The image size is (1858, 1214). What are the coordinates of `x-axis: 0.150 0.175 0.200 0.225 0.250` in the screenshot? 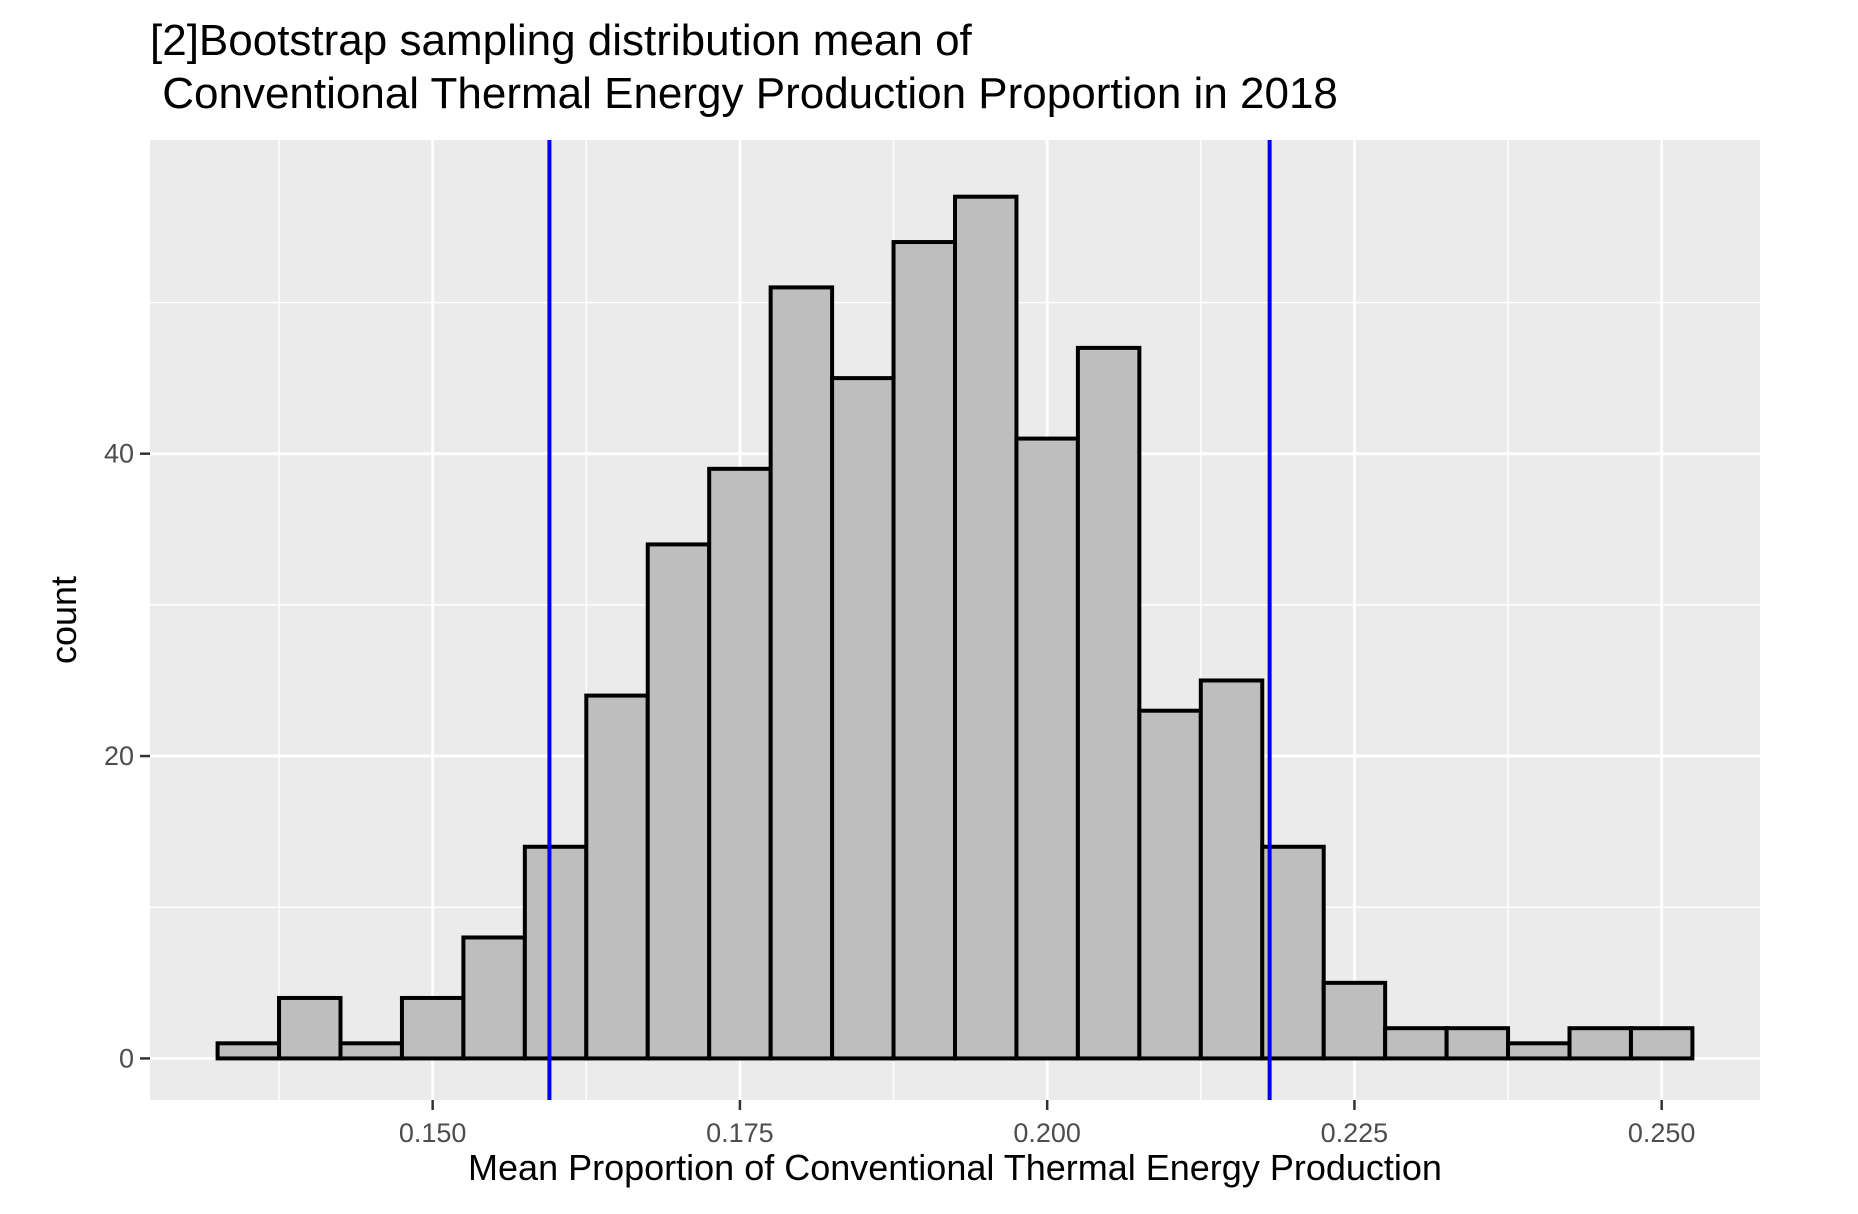 It's located at (1047, 1124).